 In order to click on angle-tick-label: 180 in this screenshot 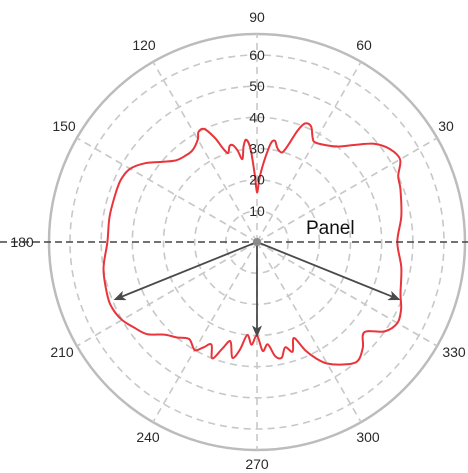, I will do `click(22, 242)`.